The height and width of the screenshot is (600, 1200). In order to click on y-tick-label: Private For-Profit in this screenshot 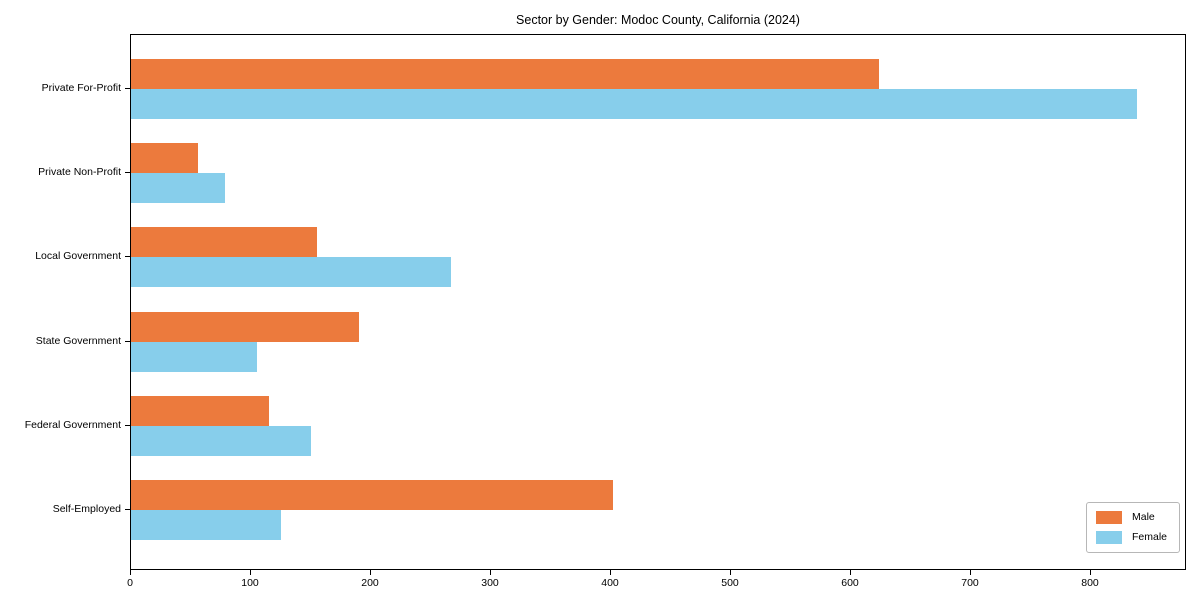, I will do `click(81, 88)`.